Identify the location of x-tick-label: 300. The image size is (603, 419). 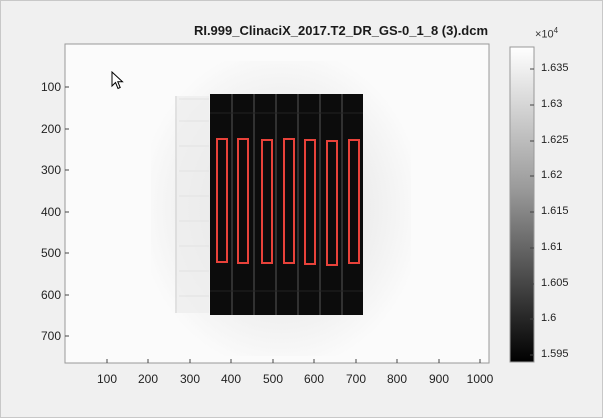
(190, 379).